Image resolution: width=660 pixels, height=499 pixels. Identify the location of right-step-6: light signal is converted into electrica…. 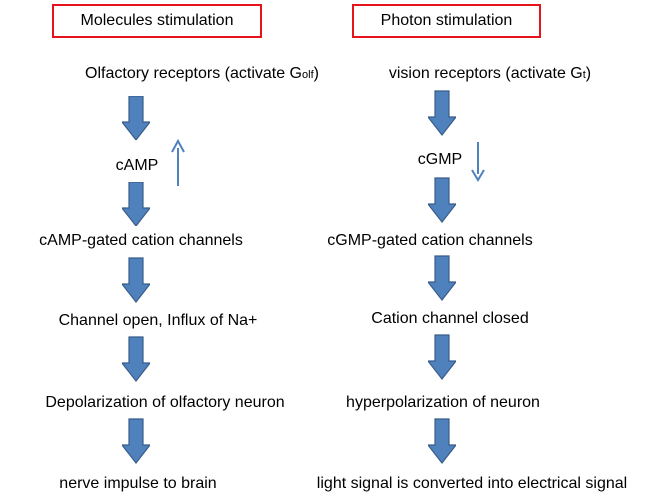
(472, 483).